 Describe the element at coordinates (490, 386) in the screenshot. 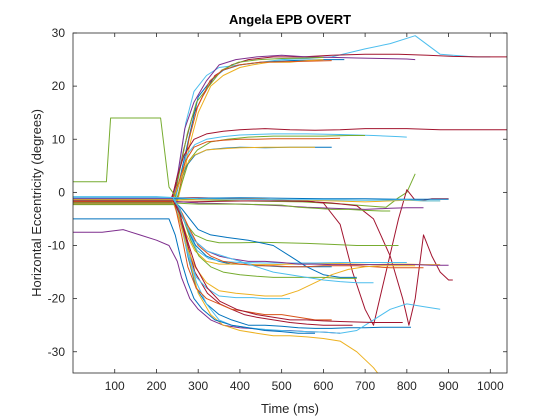

I see `x-tick-label: 1000` at that location.